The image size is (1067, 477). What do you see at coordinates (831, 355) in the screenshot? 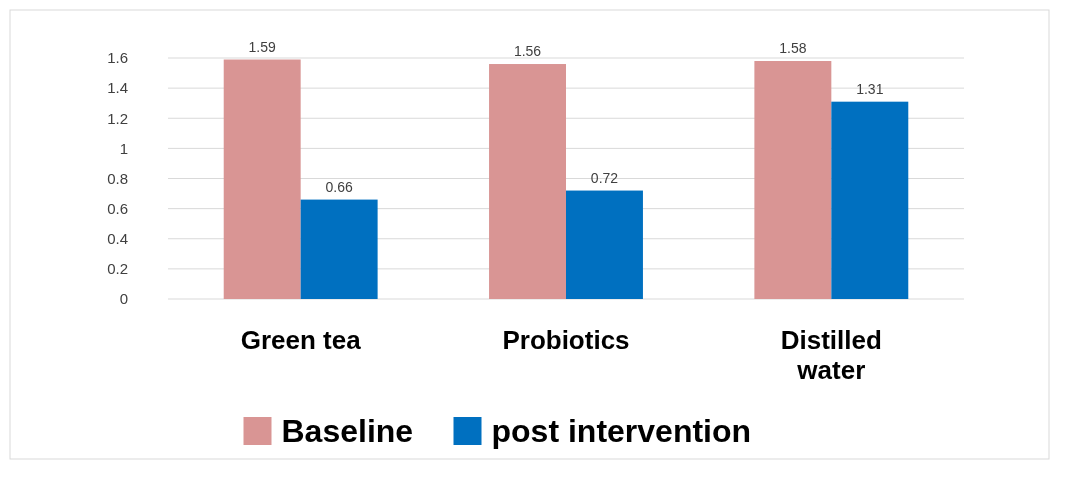
I see `x-tick-label: Distilled water` at bounding box center [831, 355].